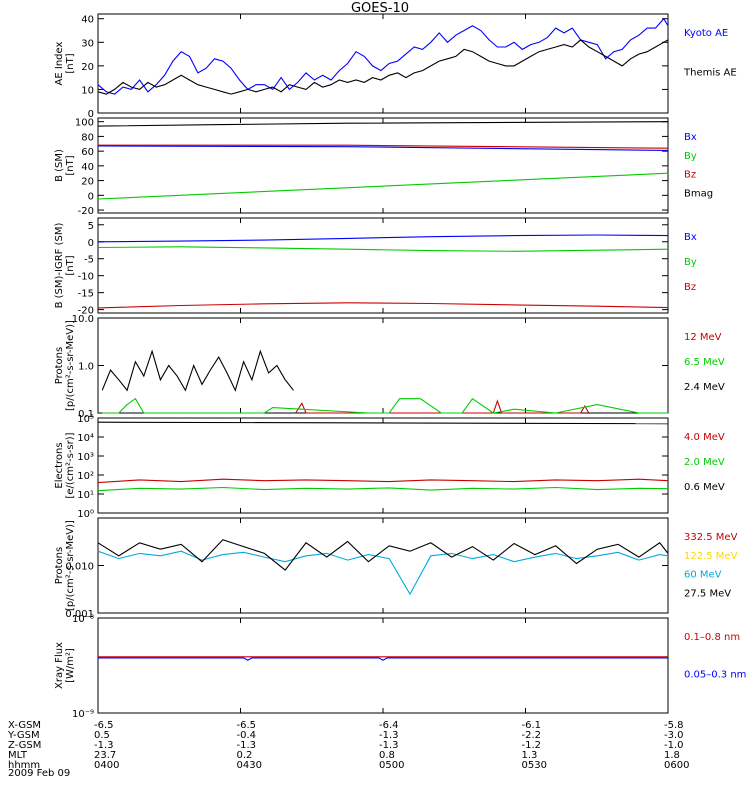  I want to click on series-line-themis-ae, so click(383, 67).